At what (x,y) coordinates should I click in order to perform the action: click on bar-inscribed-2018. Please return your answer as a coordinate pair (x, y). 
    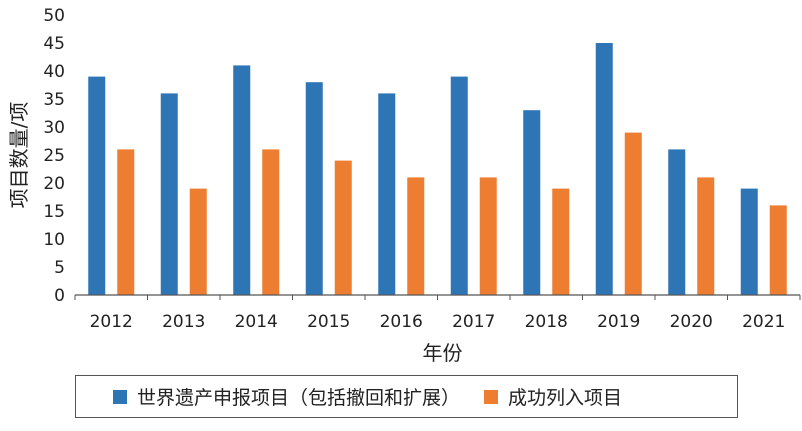
    Looking at the image, I should click on (561, 241).